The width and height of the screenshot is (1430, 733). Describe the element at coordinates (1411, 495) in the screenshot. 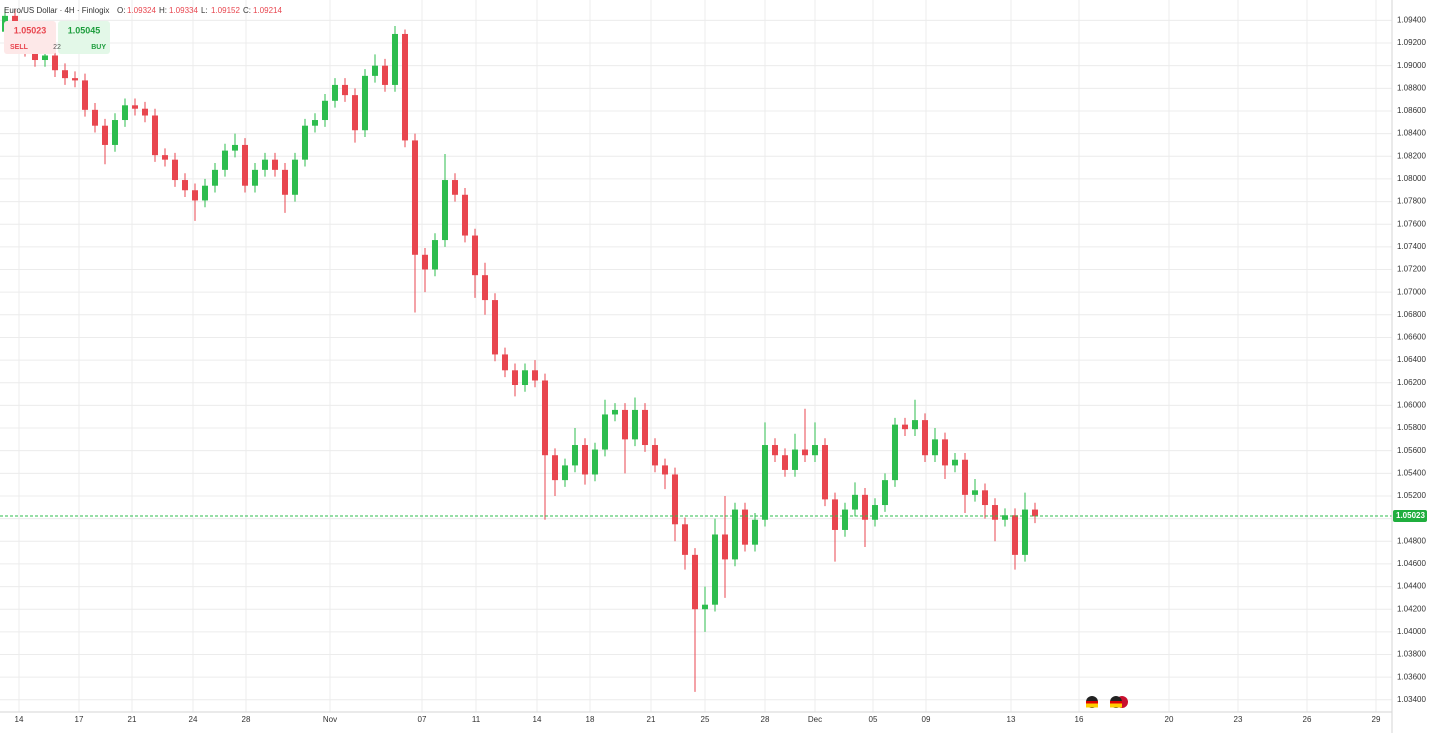

I see `y-tick-label: 1.05200` at that location.